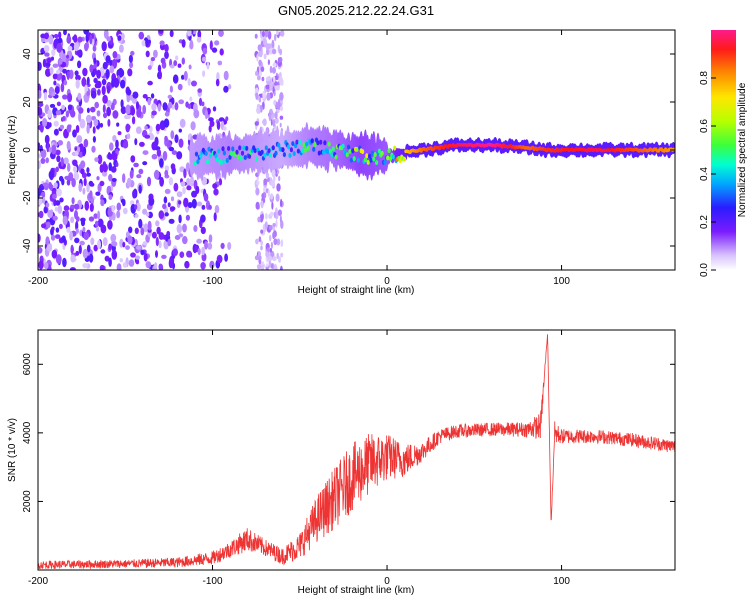 The width and height of the screenshot is (750, 600). What do you see at coordinates (561, 281) in the screenshot?
I see `x-tick-label: 100` at bounding box center [561, 281].